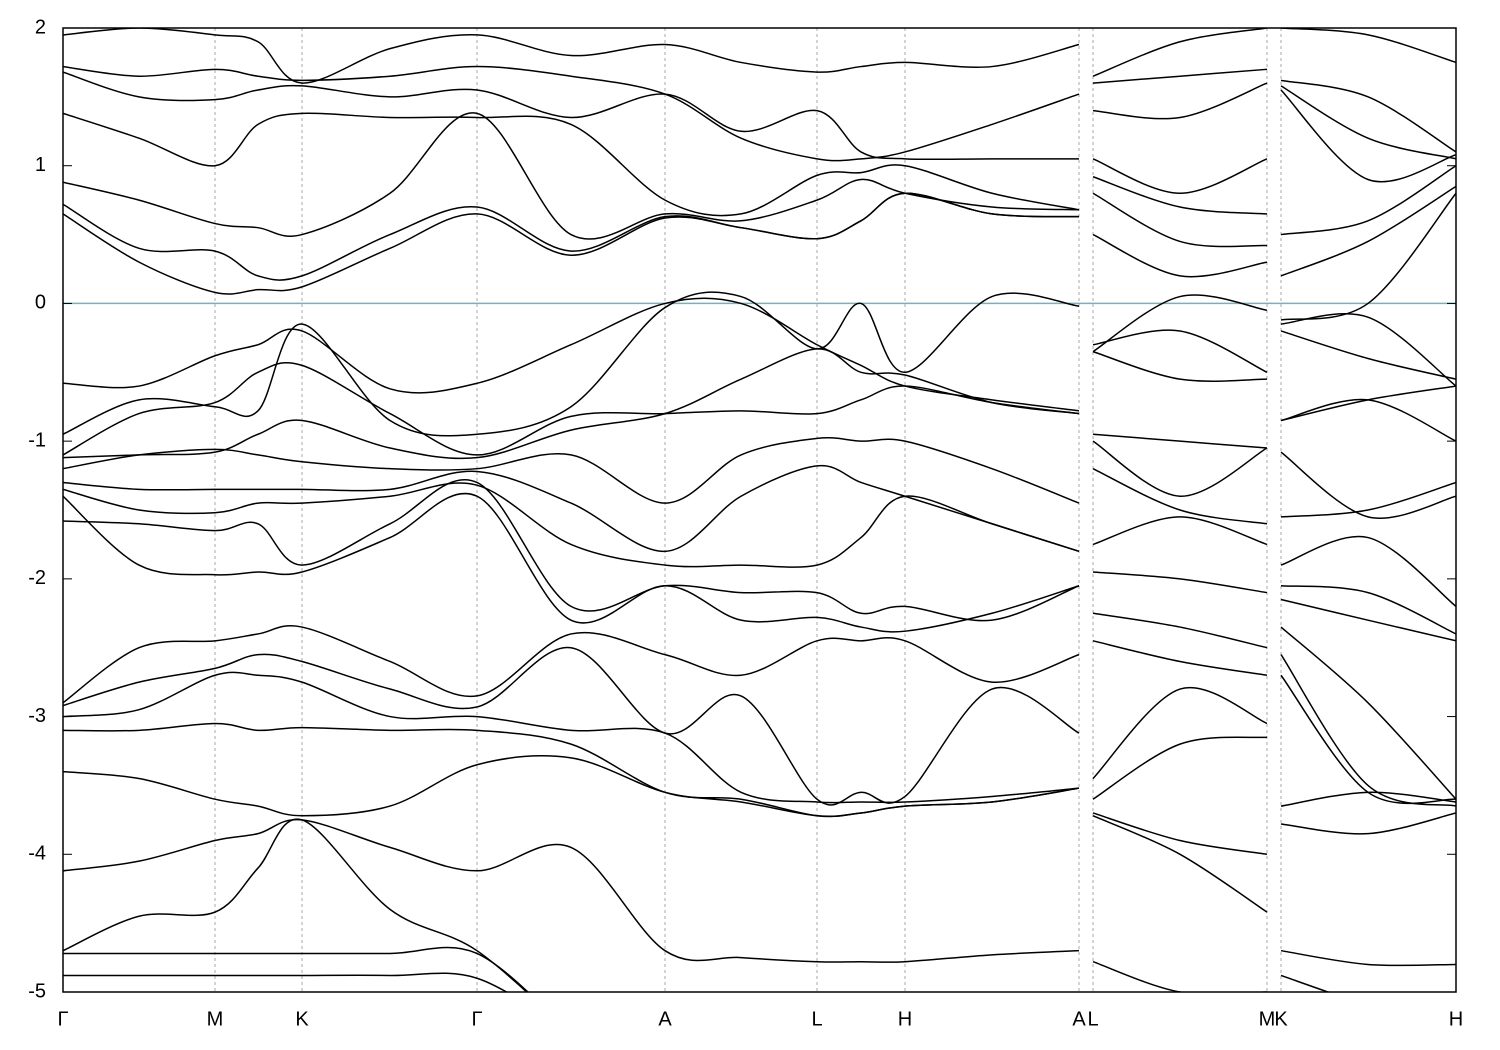 Image resolution: width=1500 pixels, height=1050 pixels. I want to click on y-tick-label: -2, so click(37, 578).